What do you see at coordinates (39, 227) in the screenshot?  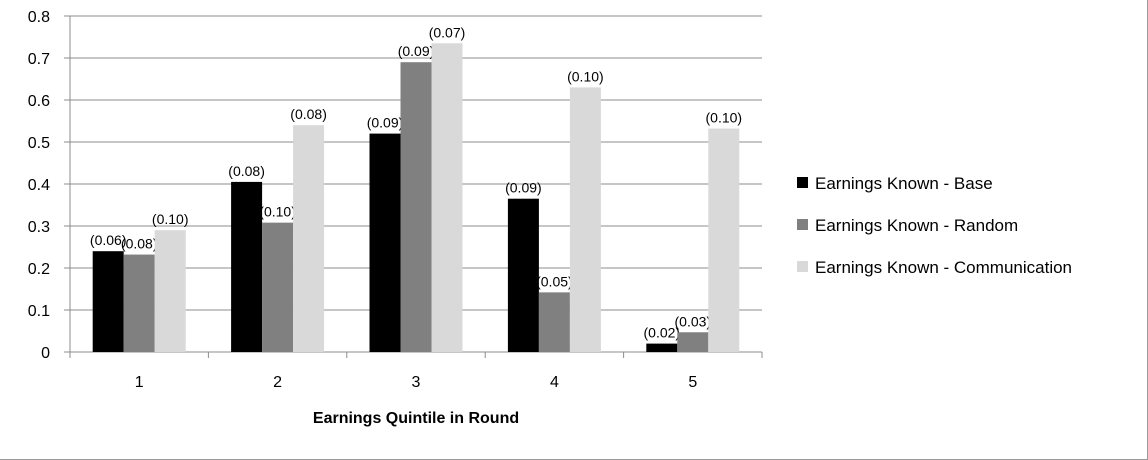 I see `y-tick-label: 0.3` at bounding box center [39, 227].